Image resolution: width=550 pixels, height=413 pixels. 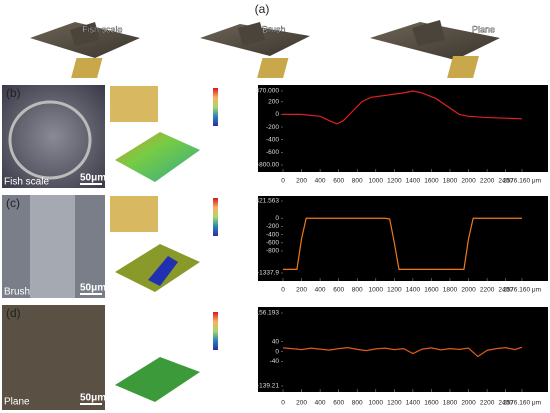 I want to click on micrograph, so click(x=53, y=357).